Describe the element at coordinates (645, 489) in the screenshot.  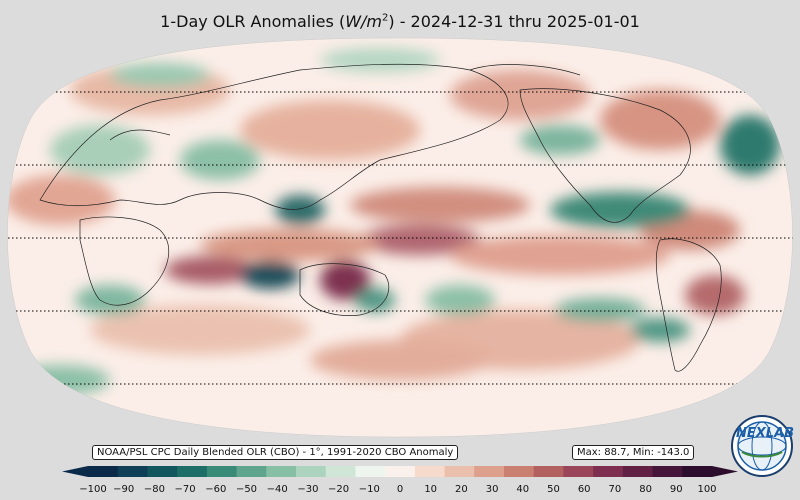
I see `colorbar-tick-label: 80` at that location.